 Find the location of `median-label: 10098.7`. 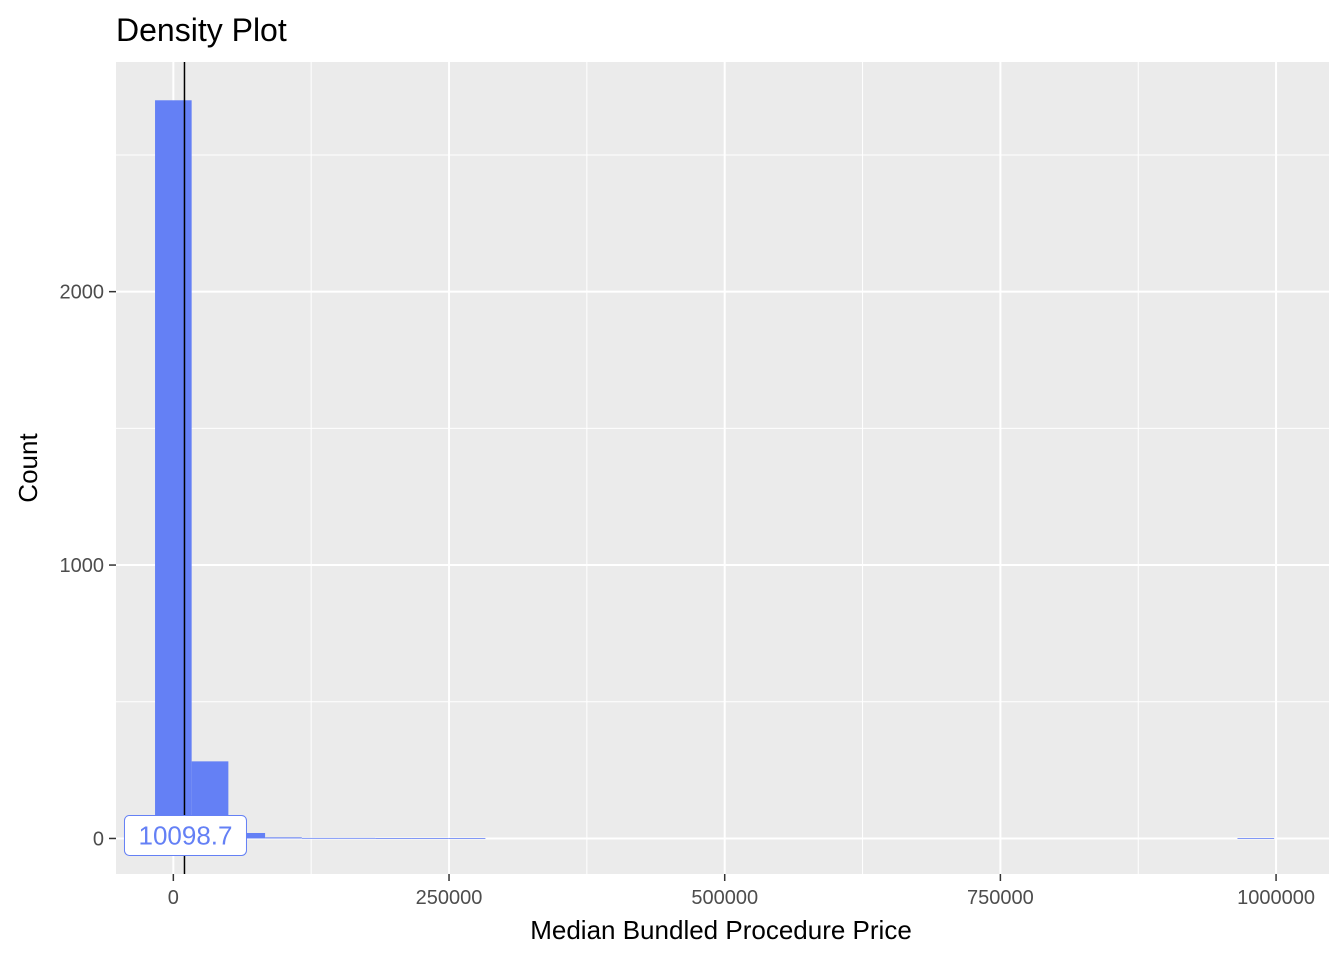

median-label: 10098.7 is located at coordinates (185, 835).